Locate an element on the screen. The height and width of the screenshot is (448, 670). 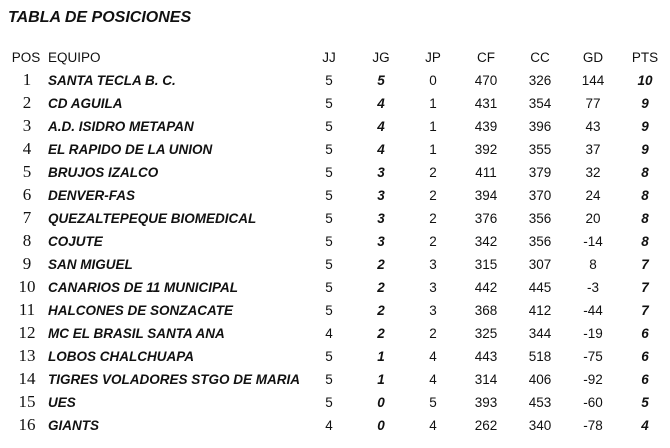
points-against: 356 is located at coordinates (540, 218).